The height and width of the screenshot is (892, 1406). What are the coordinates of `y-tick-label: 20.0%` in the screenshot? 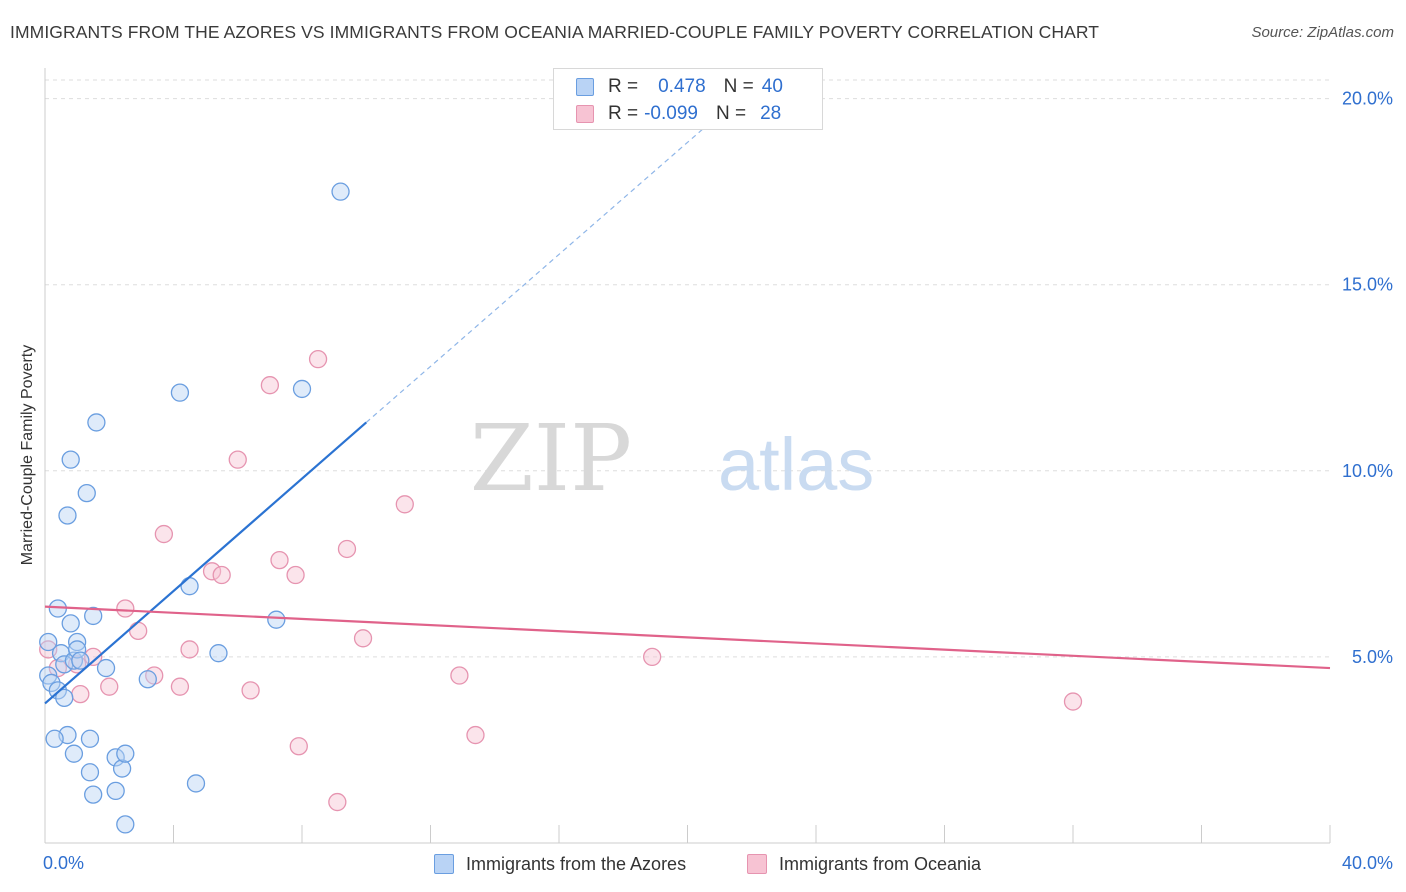 It's located at (1367, 99).